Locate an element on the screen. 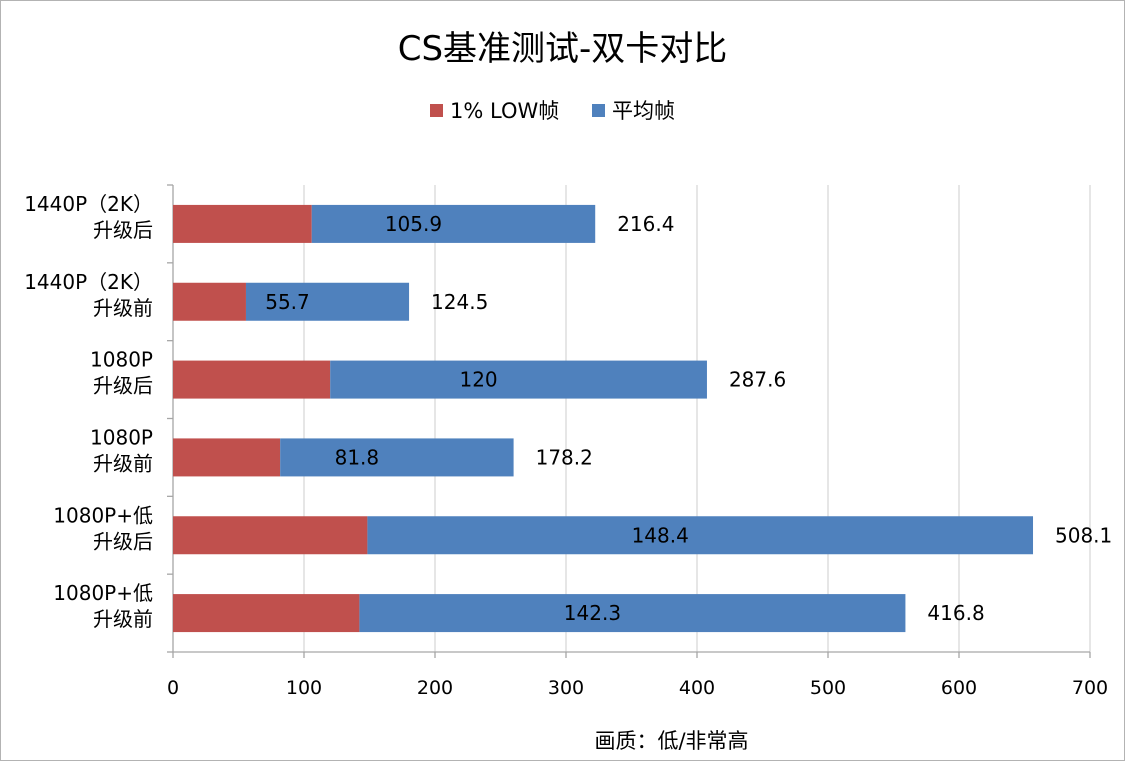  data-label-3-series-1: 120 is located at coordinates (478, 380).